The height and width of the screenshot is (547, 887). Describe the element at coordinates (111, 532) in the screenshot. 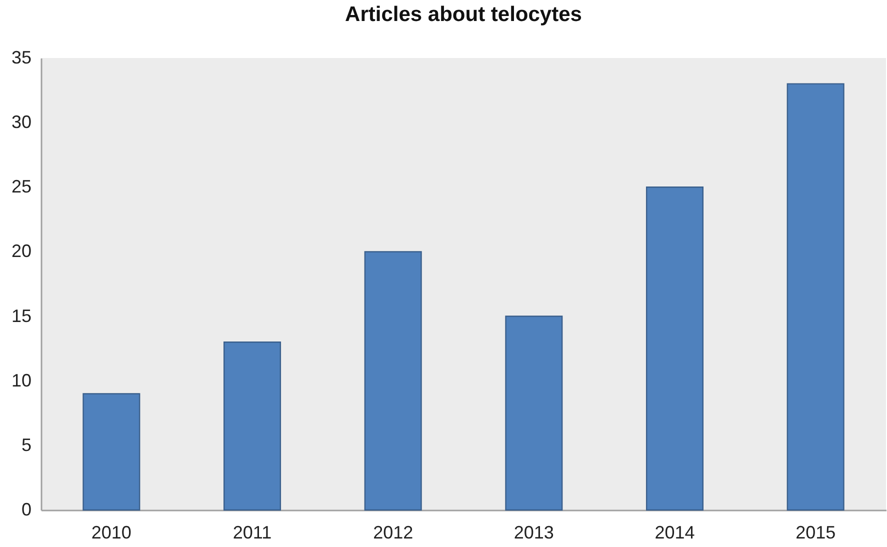

I see `x-tick-label: 2010` at that location.